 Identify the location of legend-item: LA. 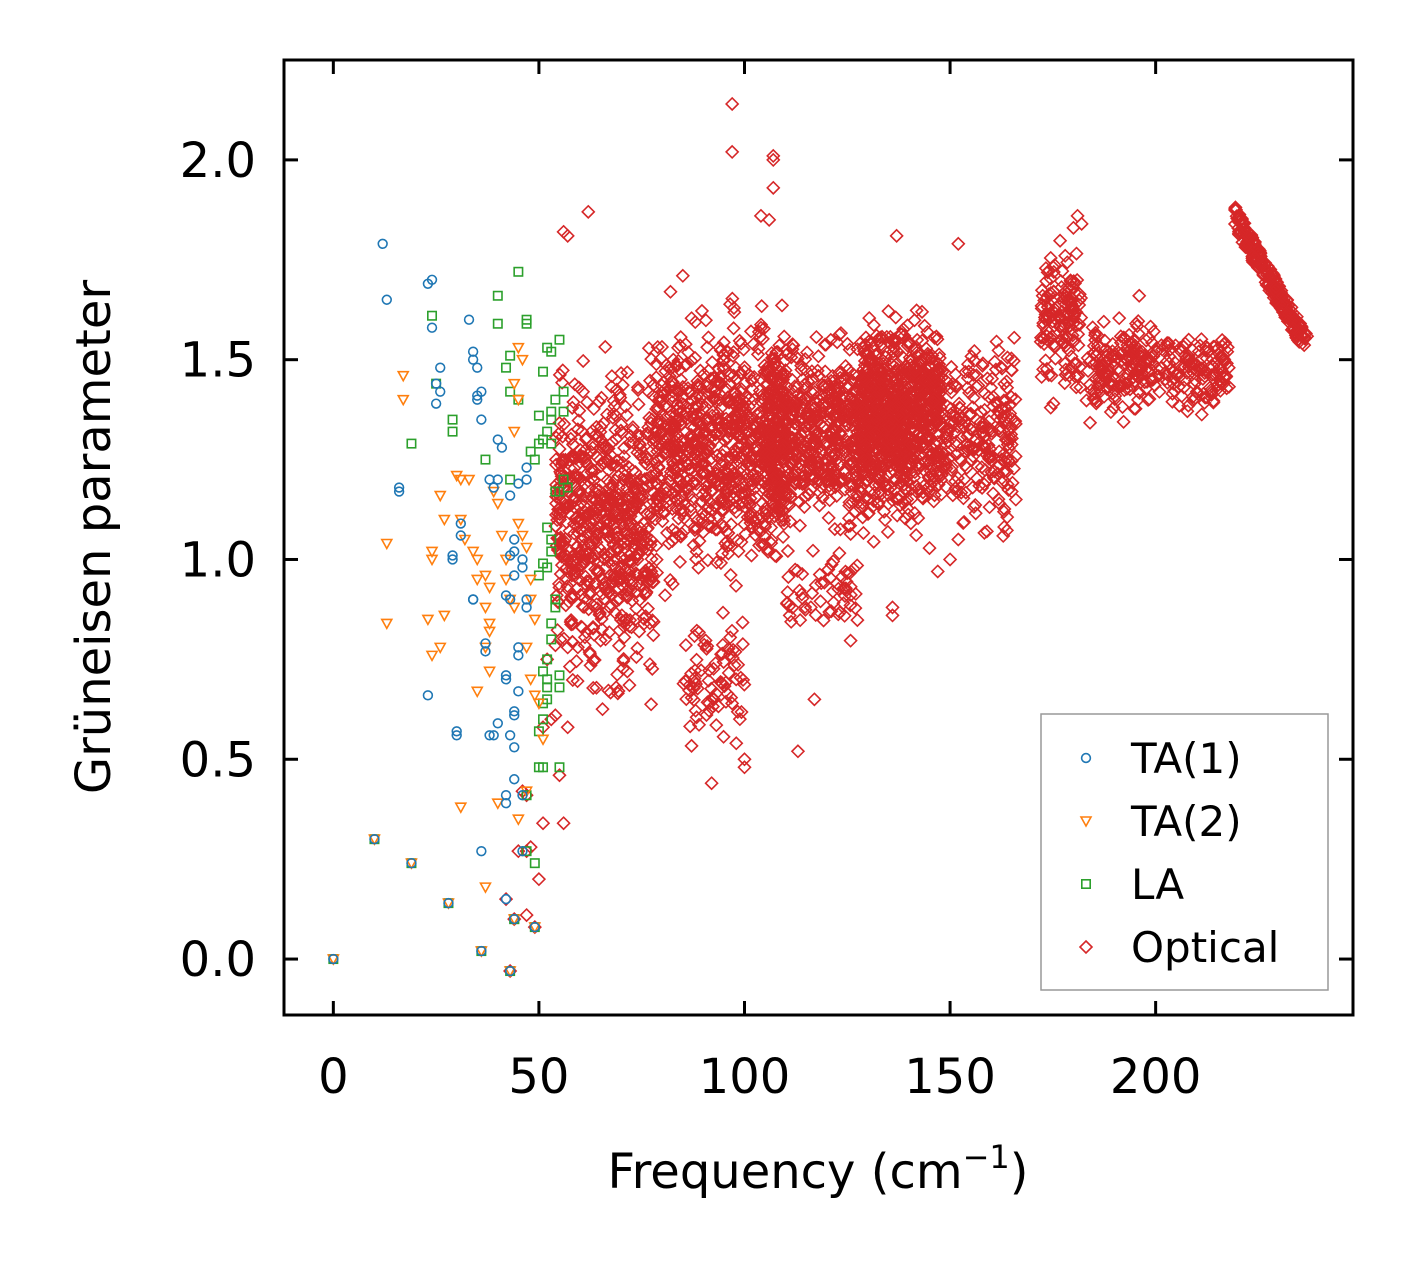
(1132, 884).